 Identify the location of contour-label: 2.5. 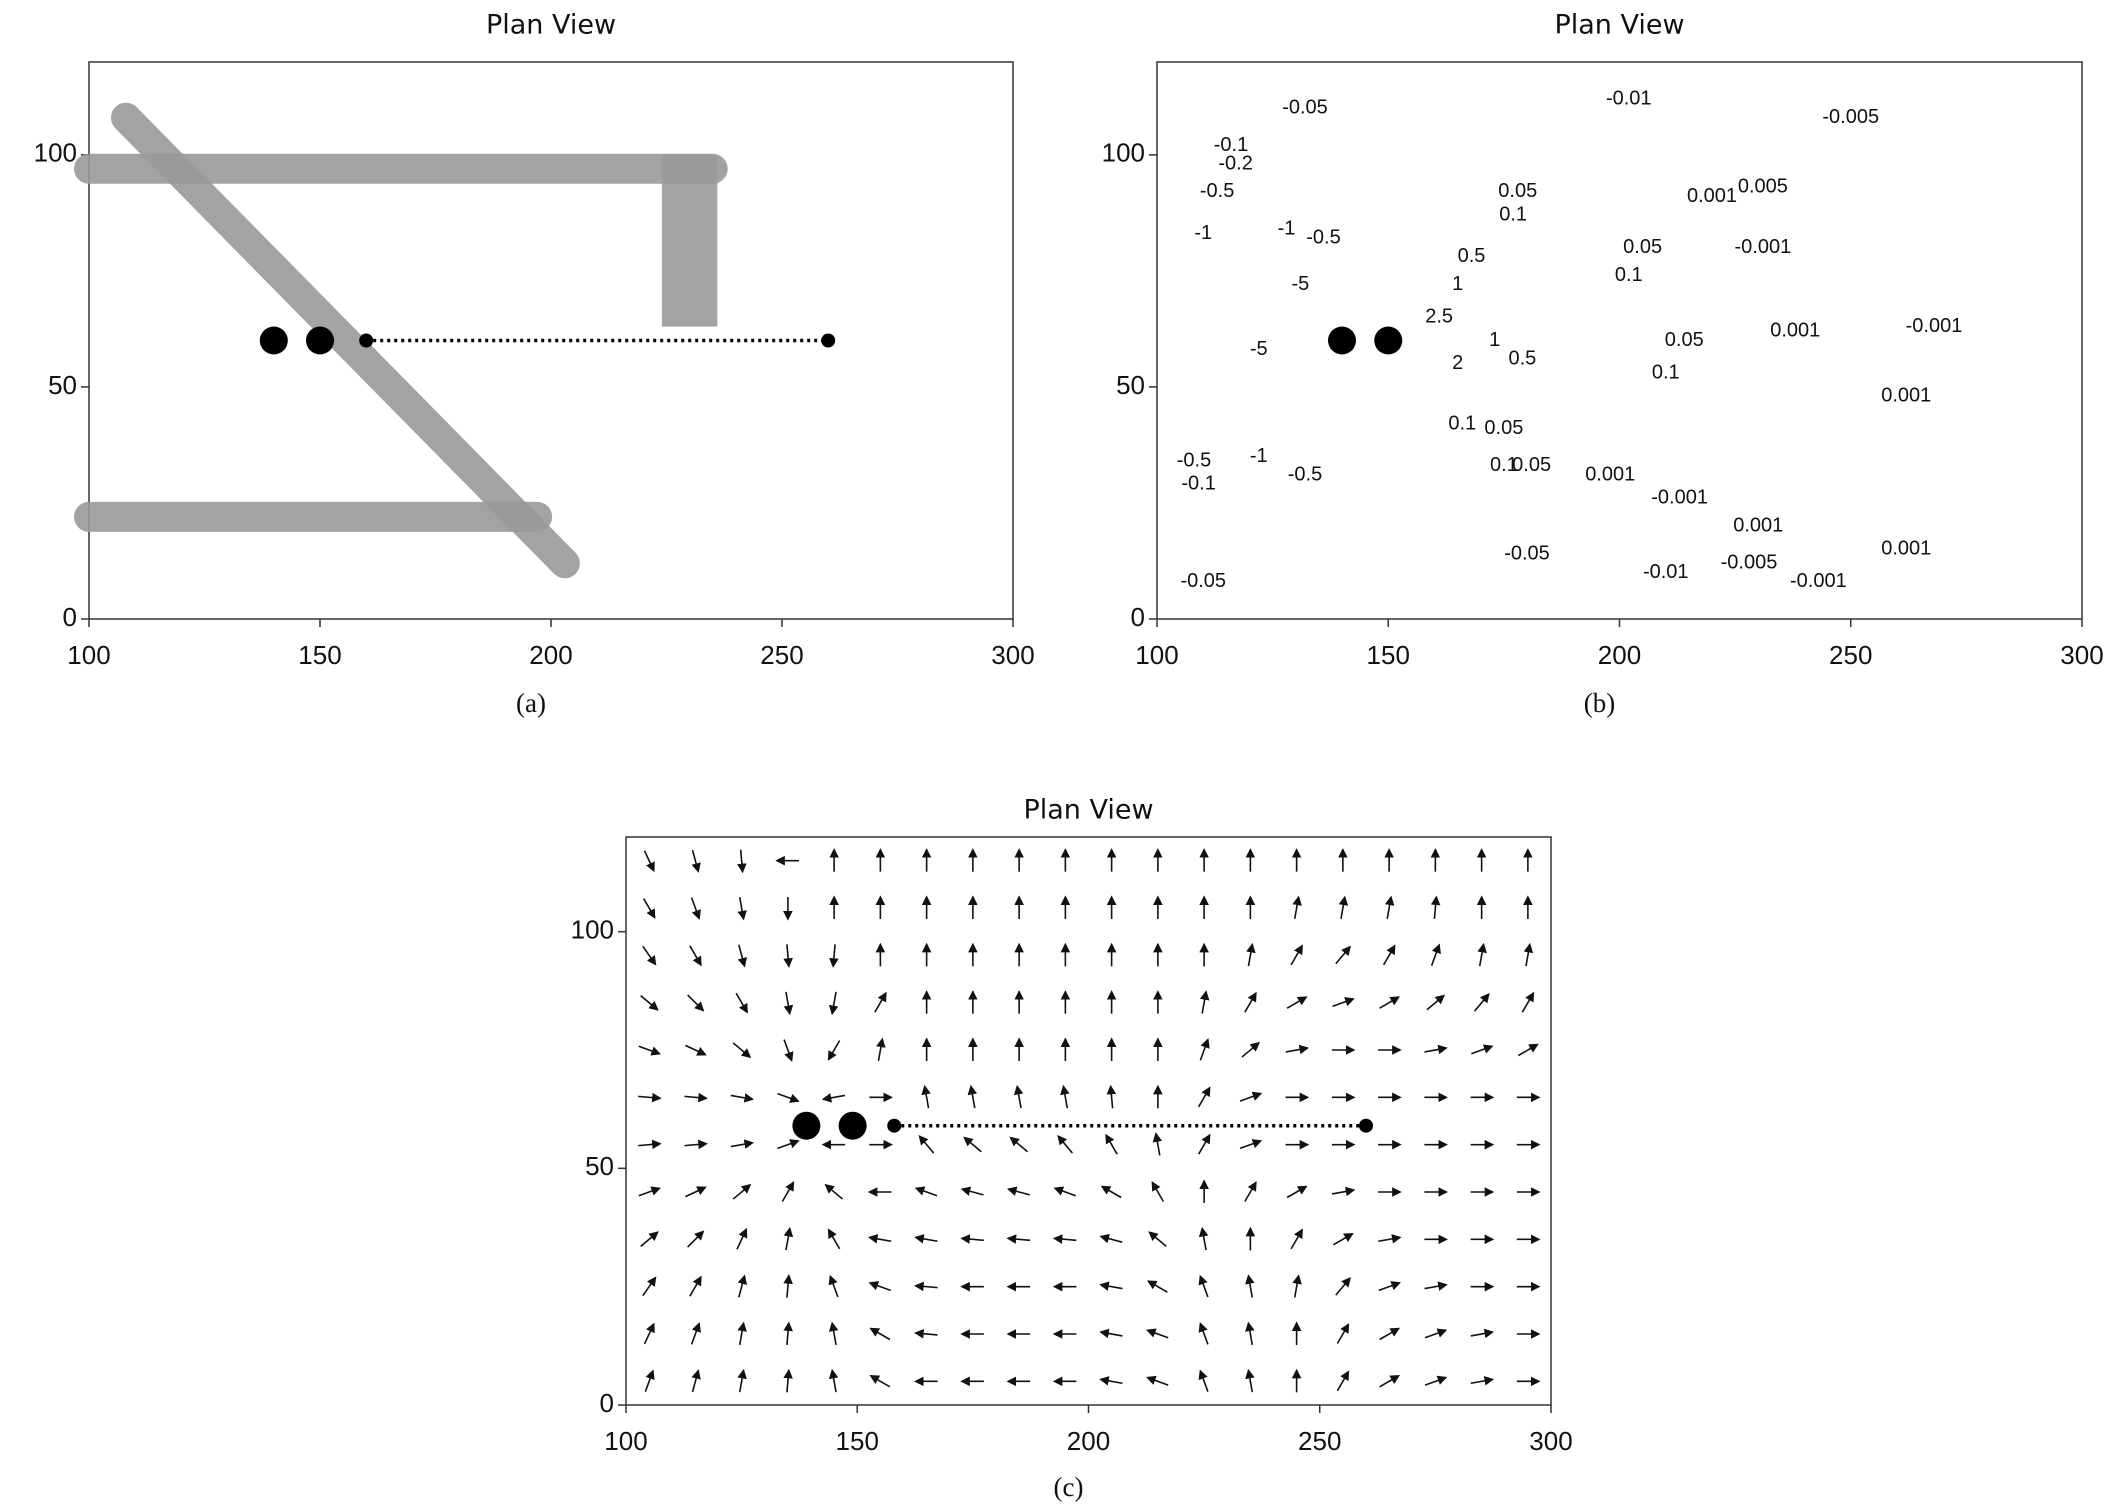
(1439, 317).